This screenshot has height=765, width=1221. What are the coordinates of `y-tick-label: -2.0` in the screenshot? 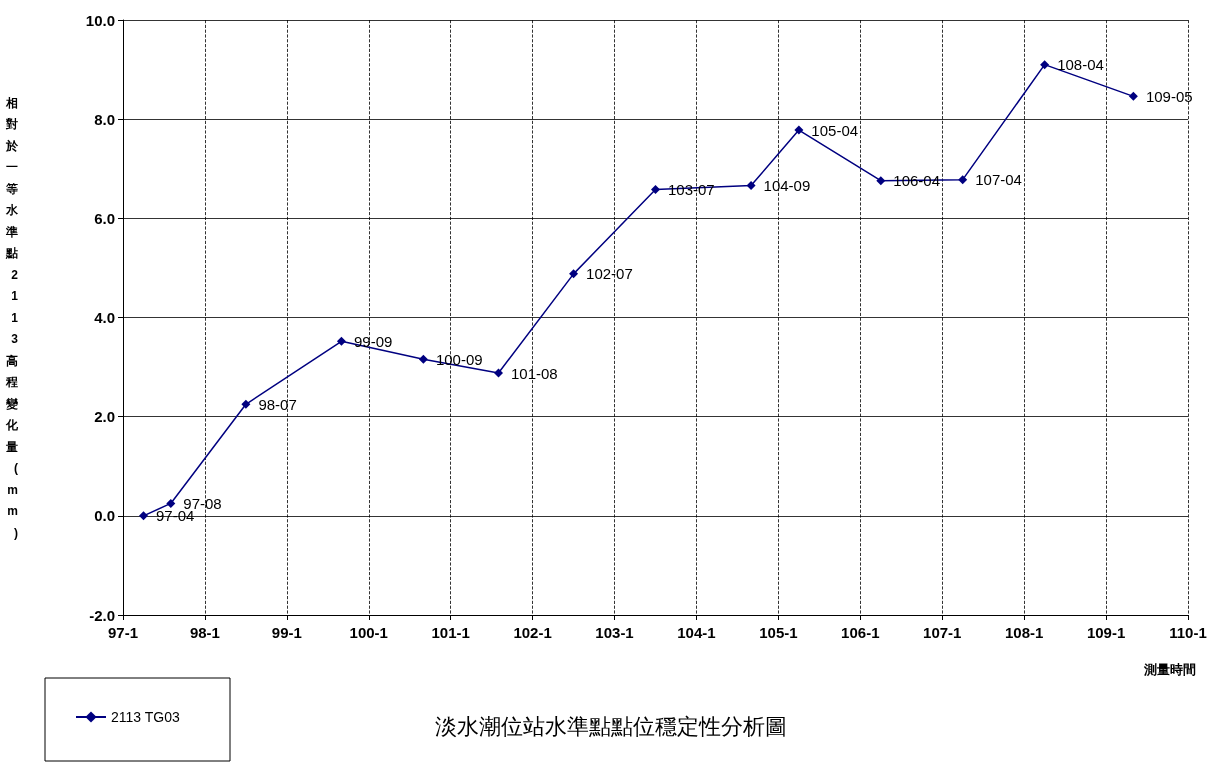 It's located at (102, 615).